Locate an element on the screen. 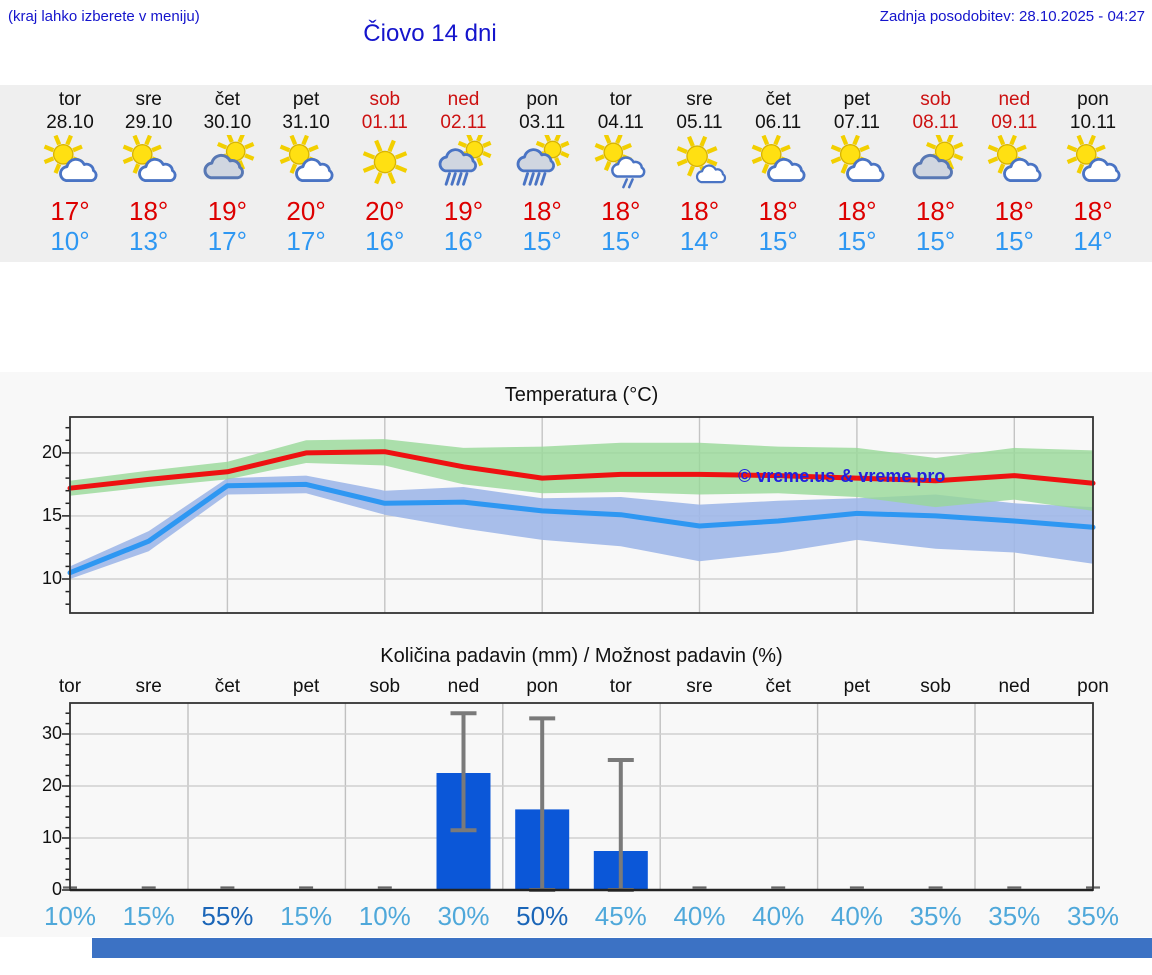 This screenshot has width=1152, height=975. forecast-day: ned 09.11 18° 15° is located at coordinates (1014, 171).